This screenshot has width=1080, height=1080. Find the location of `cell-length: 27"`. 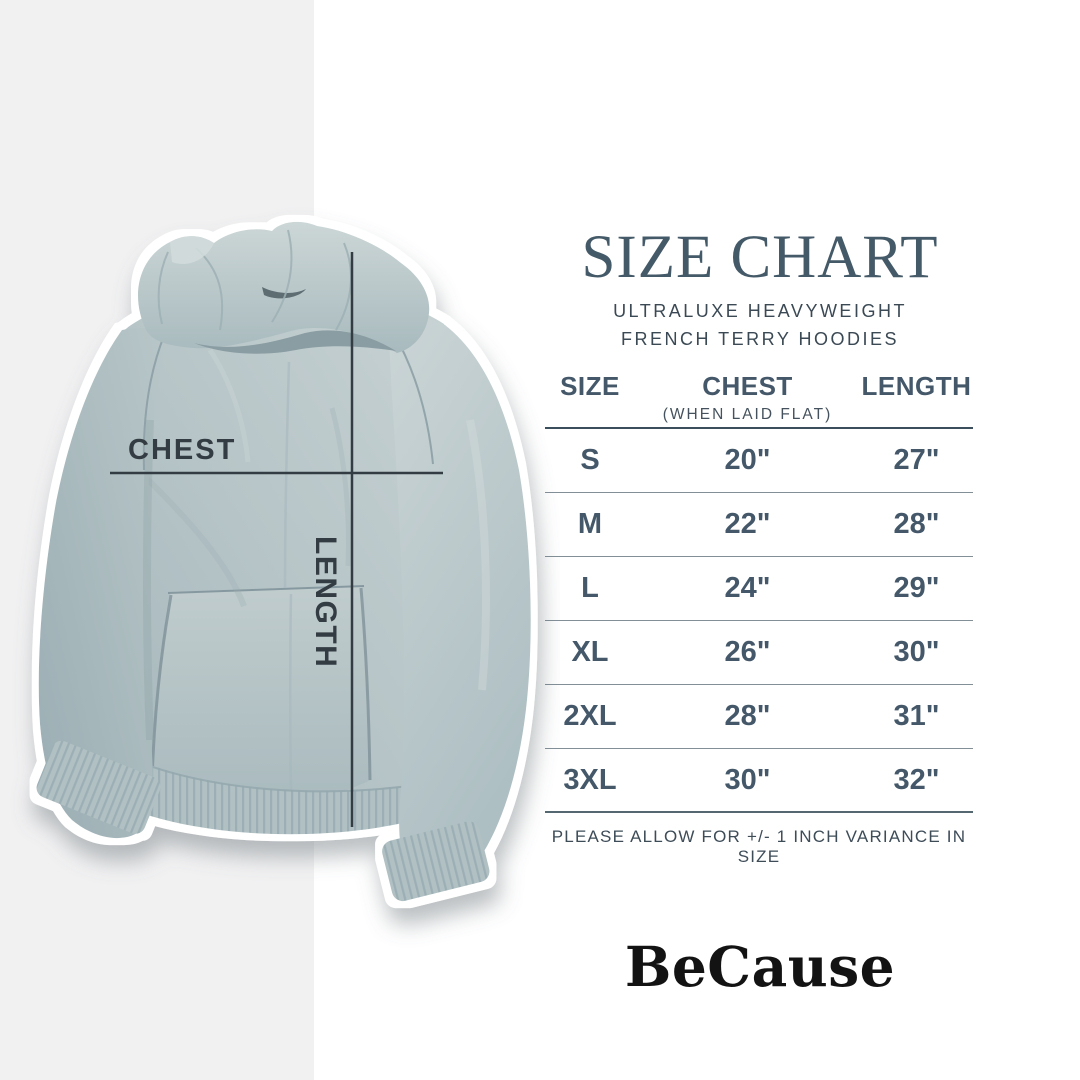

cell-length: 27" is located at coordinates (916, 460).